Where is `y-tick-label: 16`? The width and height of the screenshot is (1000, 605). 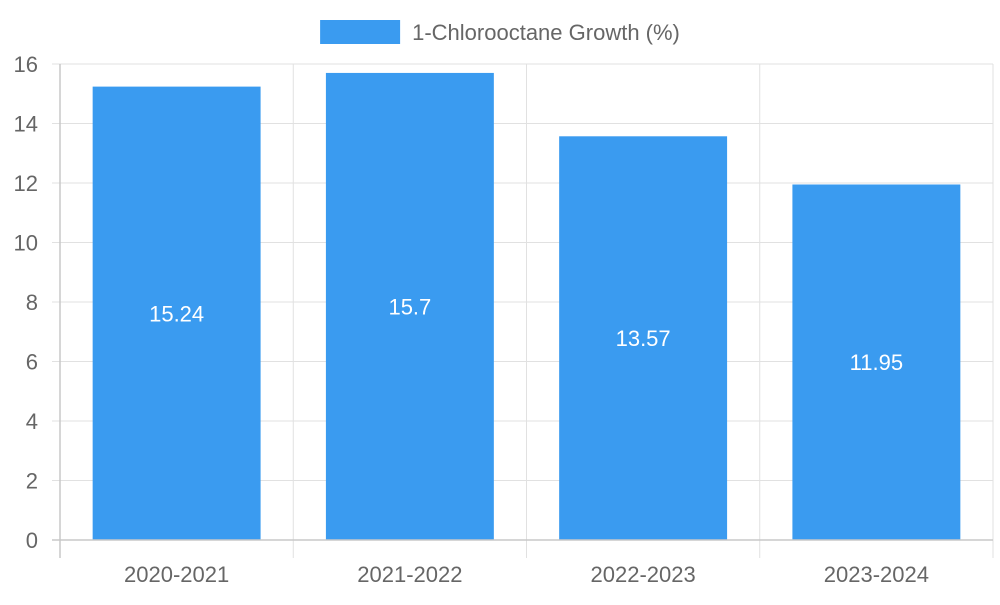
y-tick-label: 16 is located at coordinates (26, 64).